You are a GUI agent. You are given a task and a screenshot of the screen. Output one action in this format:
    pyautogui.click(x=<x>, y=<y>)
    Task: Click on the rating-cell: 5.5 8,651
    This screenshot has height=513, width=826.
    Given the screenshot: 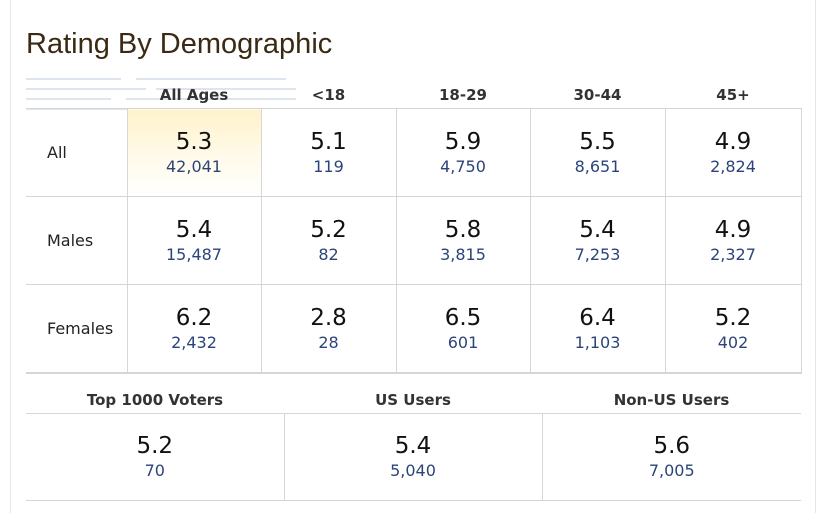 What is the action you would take?
    pyautogui.click(x=597, y=152)
    